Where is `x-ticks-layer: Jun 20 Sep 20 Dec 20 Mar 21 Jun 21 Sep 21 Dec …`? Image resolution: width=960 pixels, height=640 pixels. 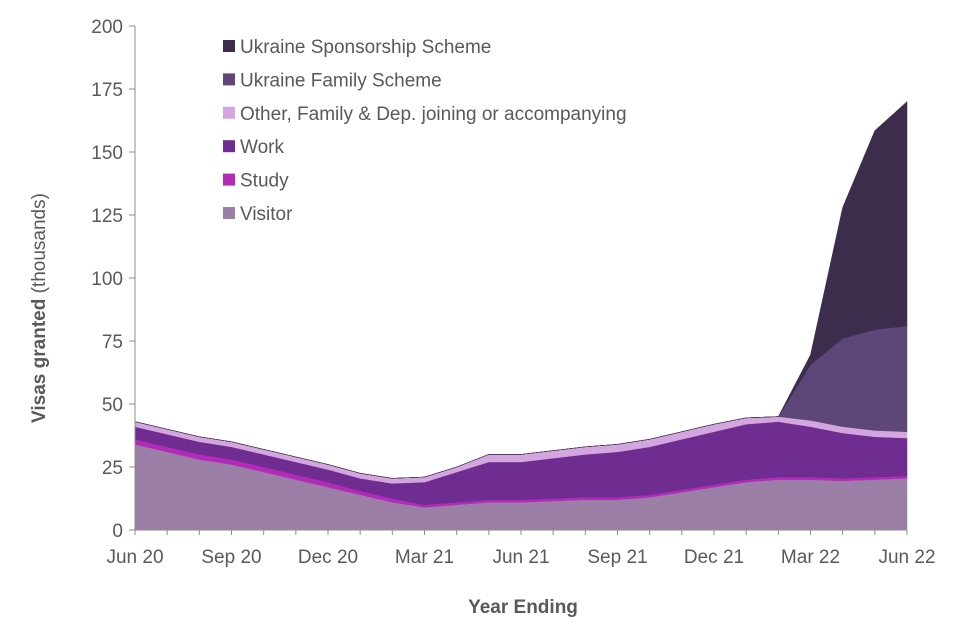
x-ticks-layer: Jun 20 Sep 20 Dec 20 Mar 21 Jun 21 Sep 21 Dec … is located at coordinates (521, 549).